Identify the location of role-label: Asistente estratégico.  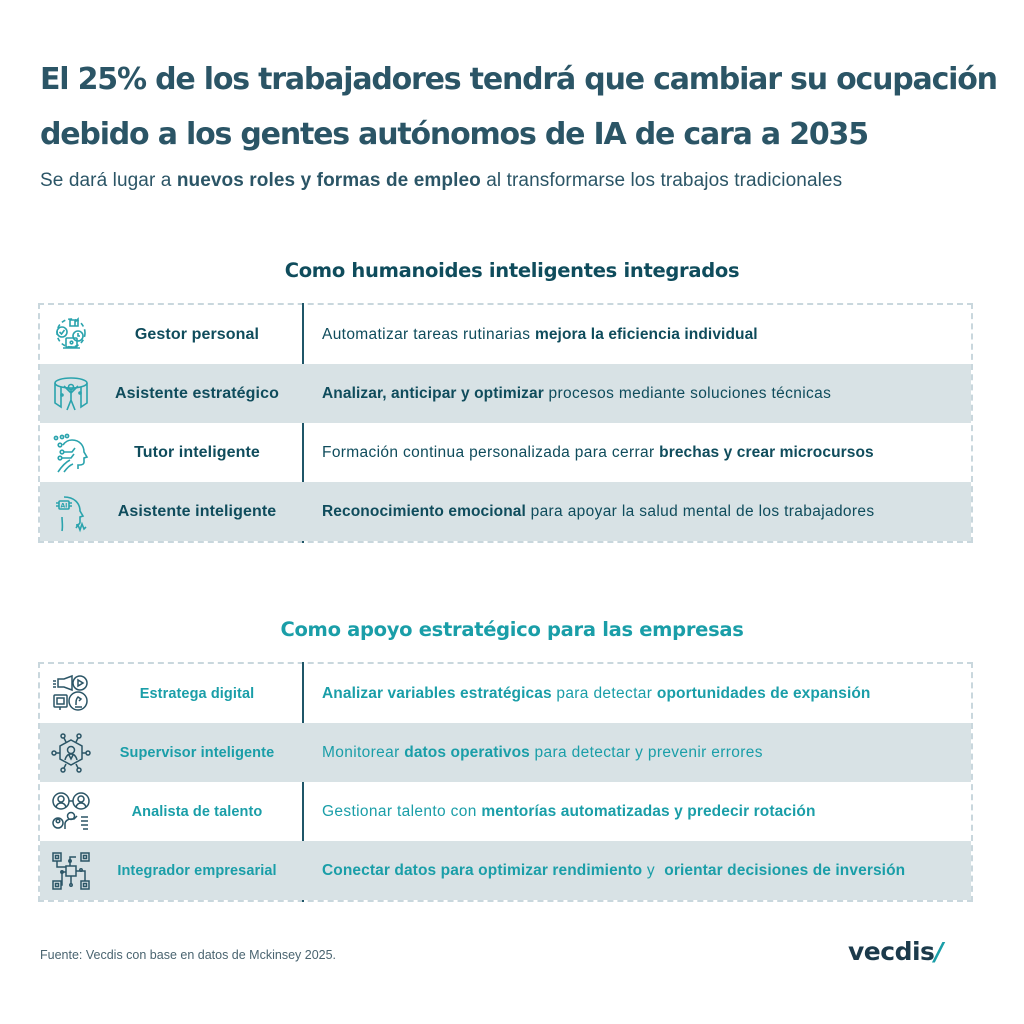
(197, 393).